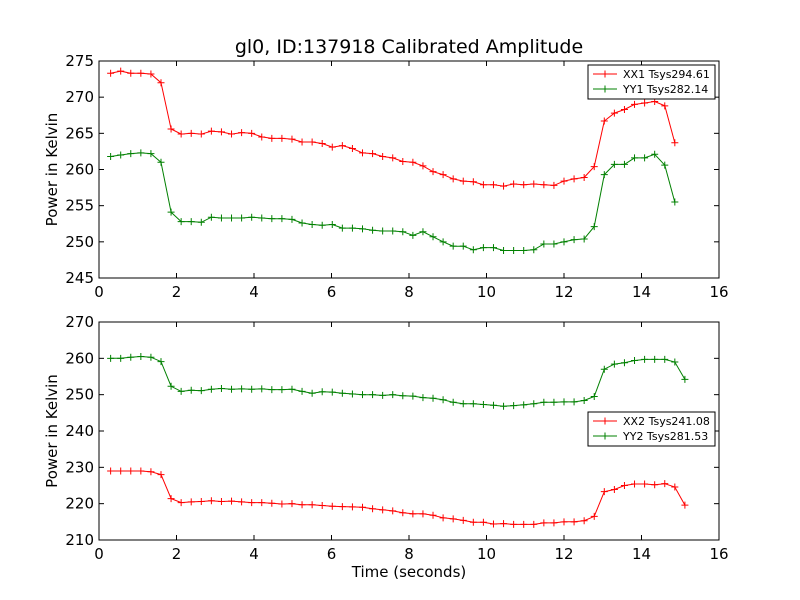 The width and height of the screenshot is (800, 600). Describe the element at coordinates (254, 292) in the screenshot. I see `x-tick-label: 4` at that location.